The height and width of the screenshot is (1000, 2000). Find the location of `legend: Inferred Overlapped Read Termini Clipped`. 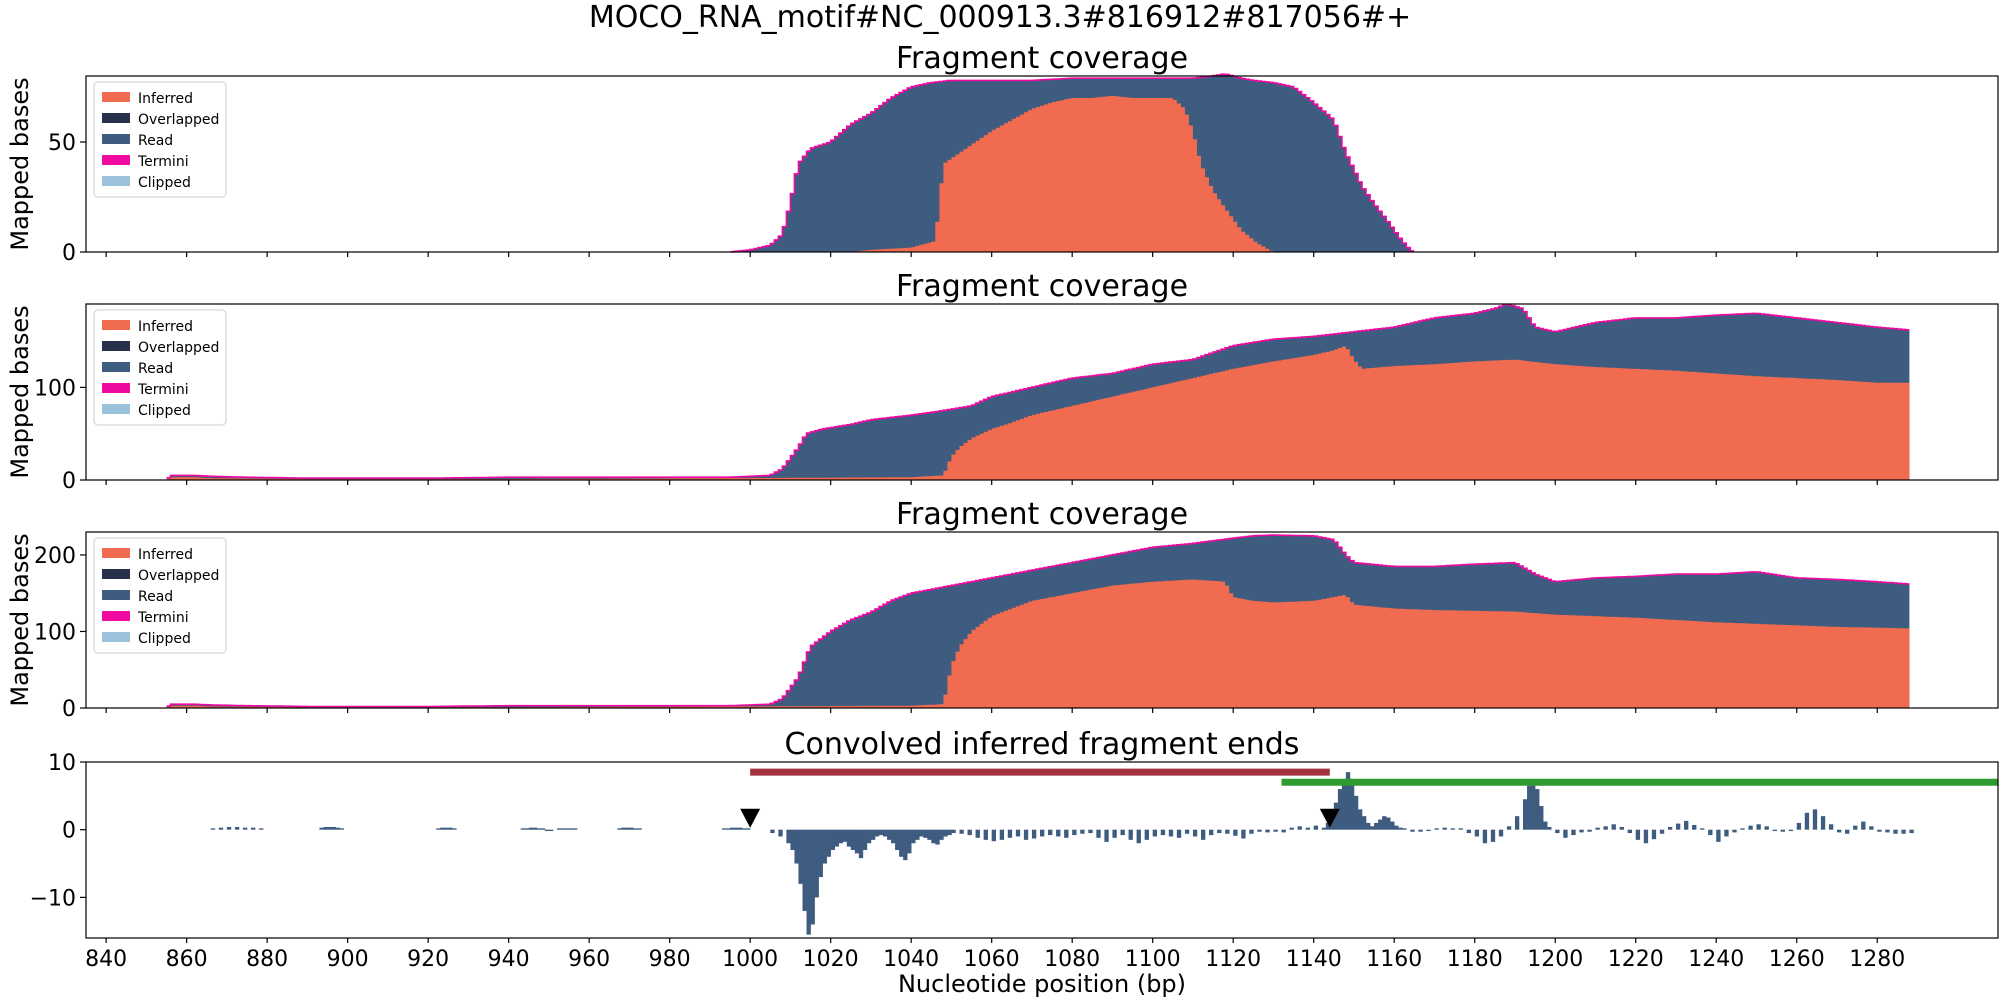

legend: Inferred Overlapped Read Termini Clipped is located at coordinates (160, 595).